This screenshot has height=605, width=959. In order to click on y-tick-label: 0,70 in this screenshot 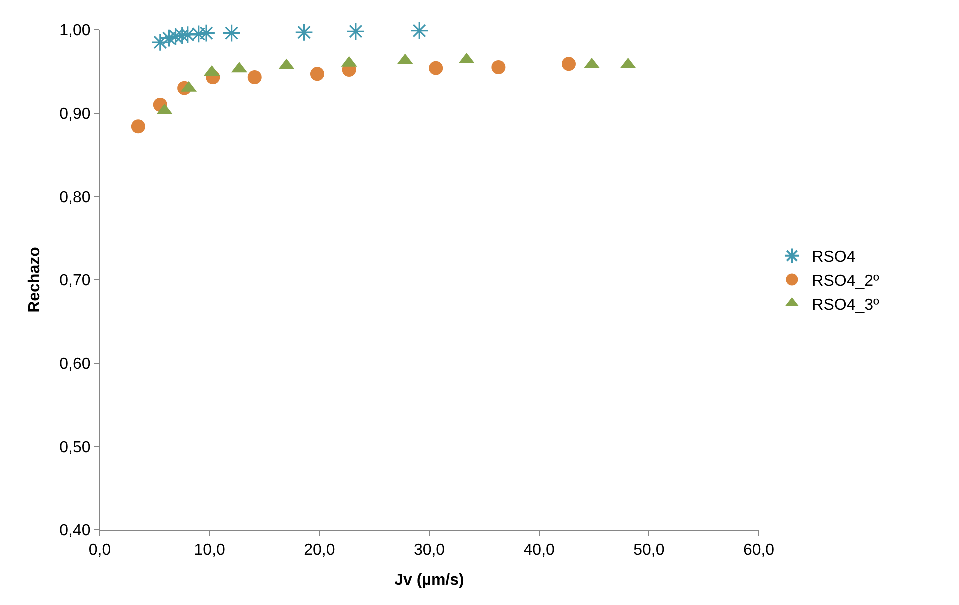, I will do `click(75, 281)`.